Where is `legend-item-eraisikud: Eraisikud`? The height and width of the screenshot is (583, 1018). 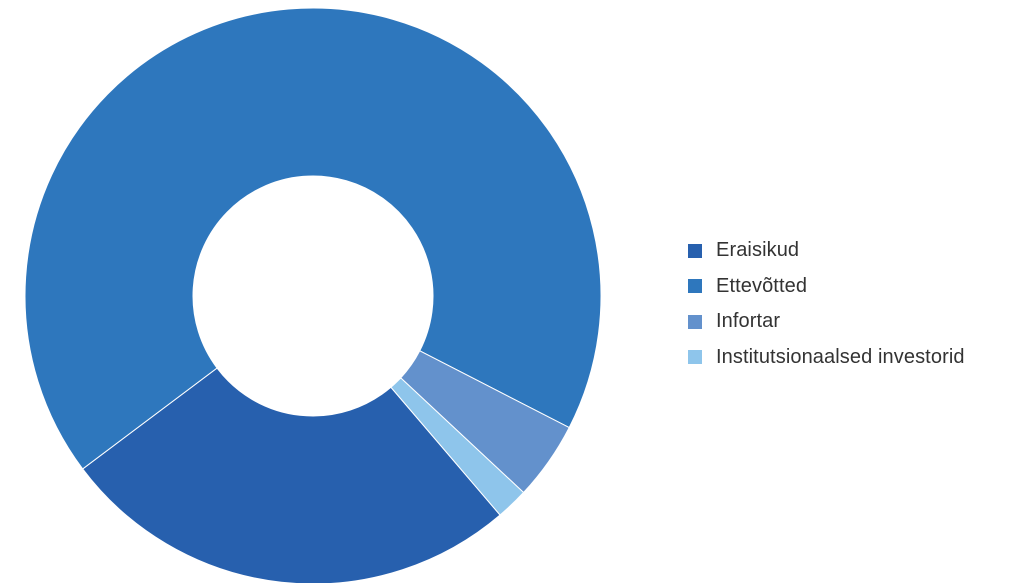 legend-item-eraisikud: Eraisikud is located at coordinates (826, 251).